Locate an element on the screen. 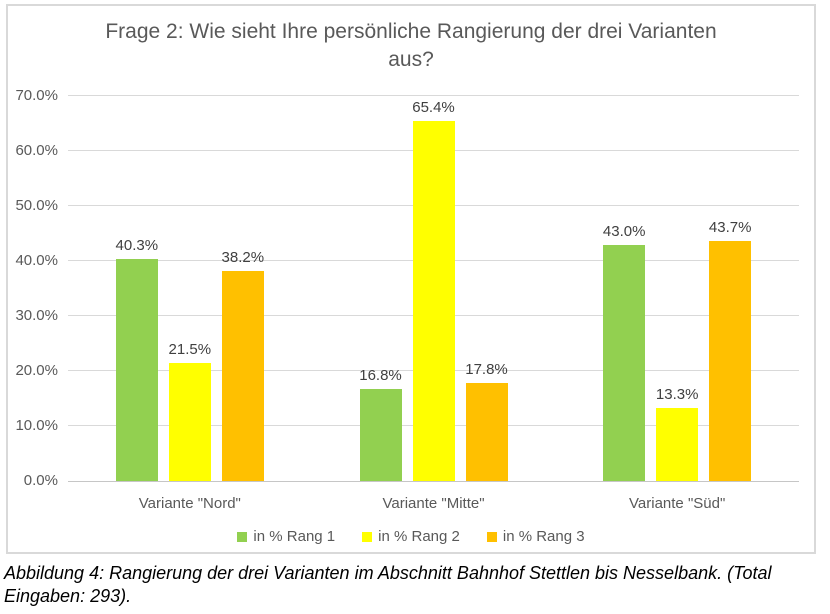  bar: 17.8% is located at coordinates (486, 421).